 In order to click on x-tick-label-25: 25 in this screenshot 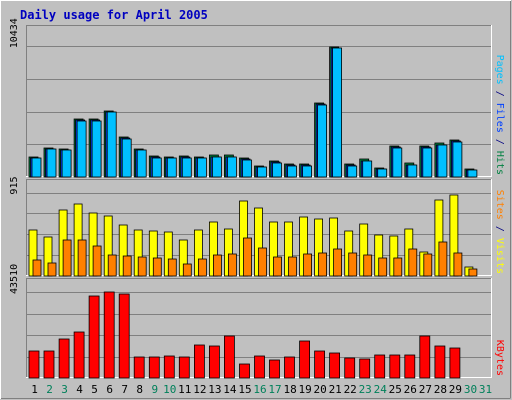, I will do `click(395, 389)`.